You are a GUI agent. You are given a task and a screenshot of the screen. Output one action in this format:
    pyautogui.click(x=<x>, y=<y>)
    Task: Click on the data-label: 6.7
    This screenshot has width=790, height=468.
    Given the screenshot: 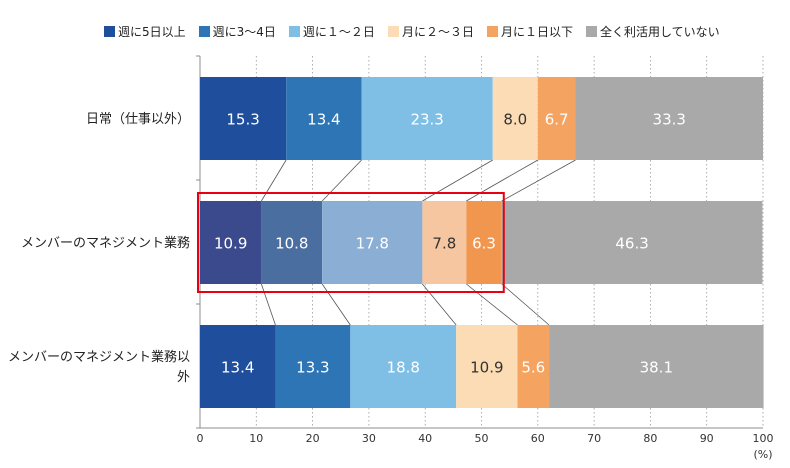 What is the action you would take?
    pyautogui.click(x=557, y=120)
    